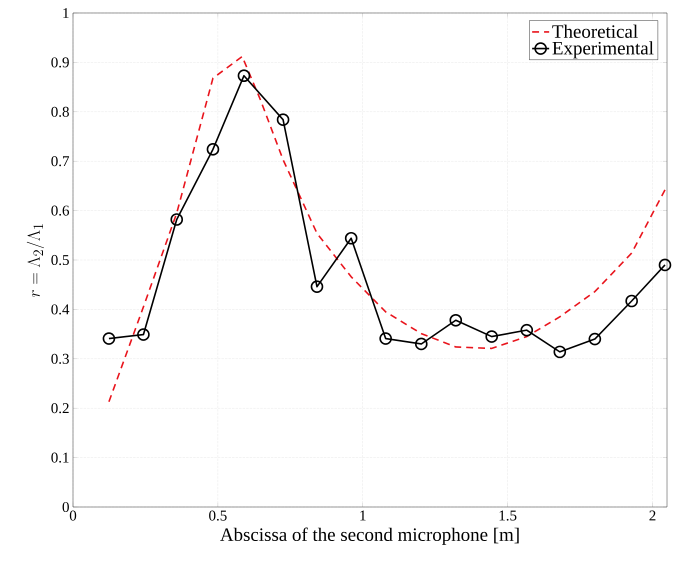 This screenshot has width=675, height=572. I want to click on y-tick-label: 0.1, so click(60, 457).